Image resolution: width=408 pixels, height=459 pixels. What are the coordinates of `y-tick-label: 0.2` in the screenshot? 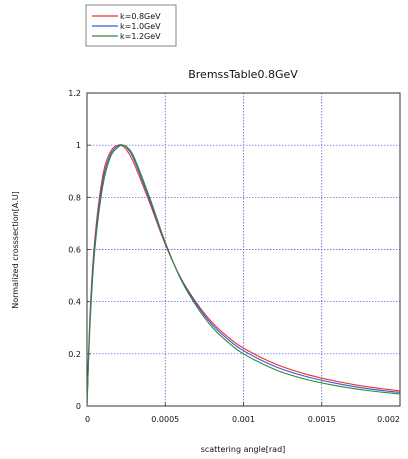 It's located at (74, 354).